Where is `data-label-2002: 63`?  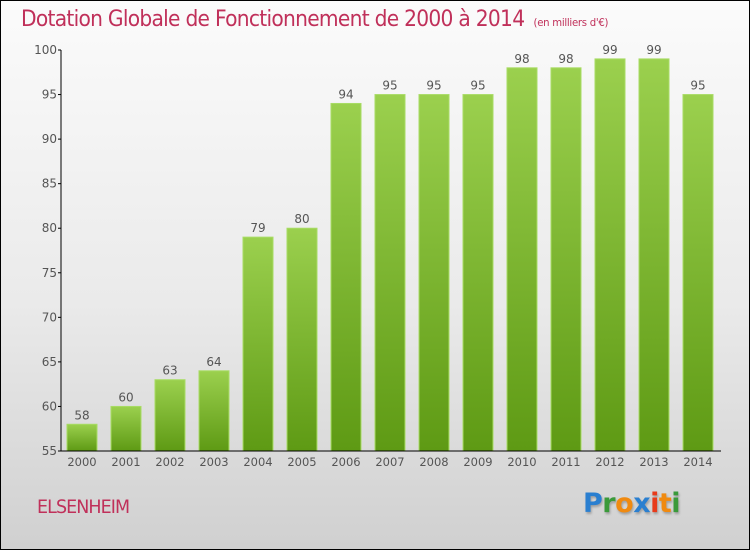
data-label-2002: 63 is located at coordinates (169, 371).